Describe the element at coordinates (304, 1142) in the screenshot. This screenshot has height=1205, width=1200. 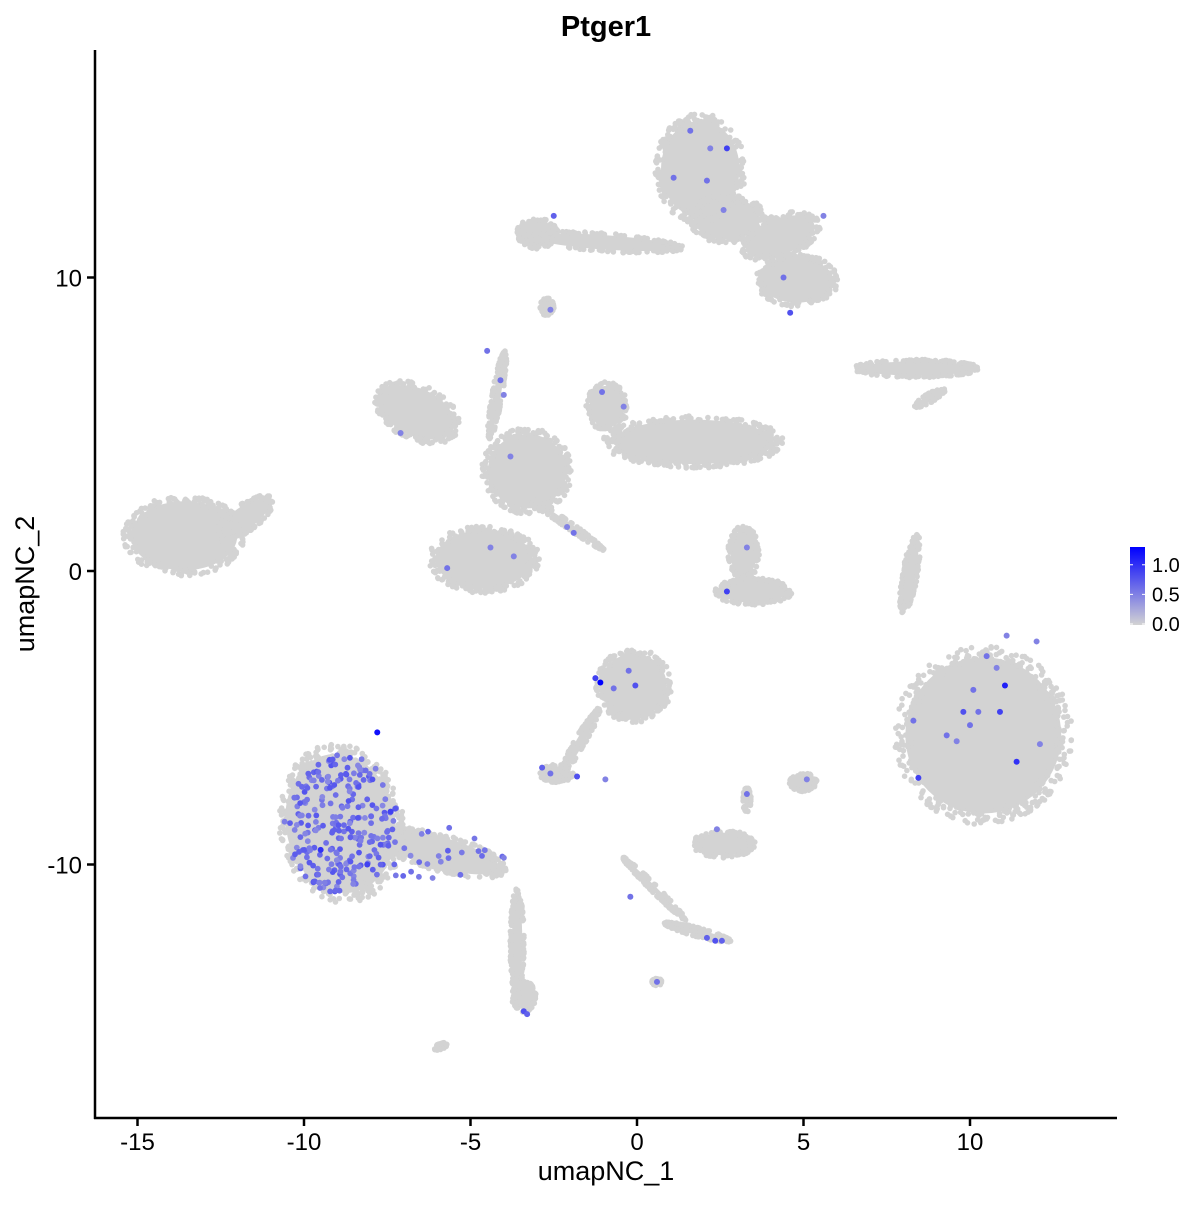
I see `x-tick-label: -10` at that location.